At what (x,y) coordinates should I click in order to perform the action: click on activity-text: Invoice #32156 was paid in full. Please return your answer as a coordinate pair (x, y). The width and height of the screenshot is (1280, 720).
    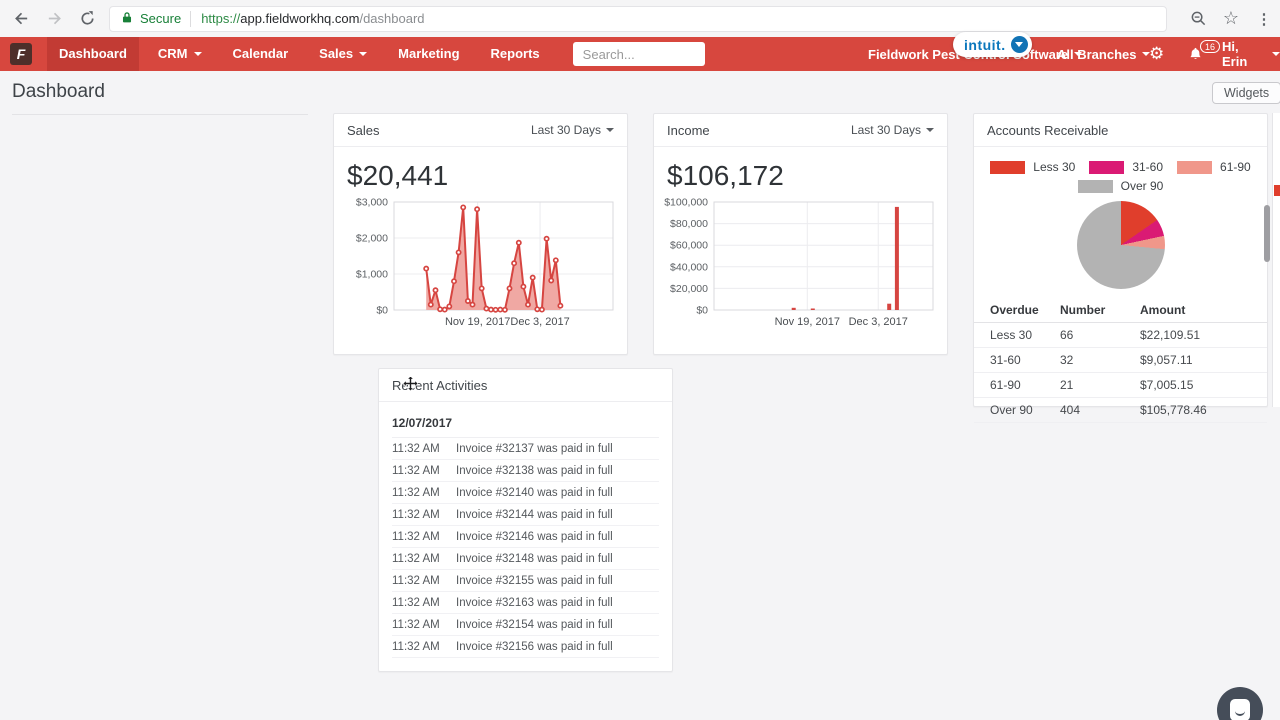
    Looking at the image, I should click on (534, 646).